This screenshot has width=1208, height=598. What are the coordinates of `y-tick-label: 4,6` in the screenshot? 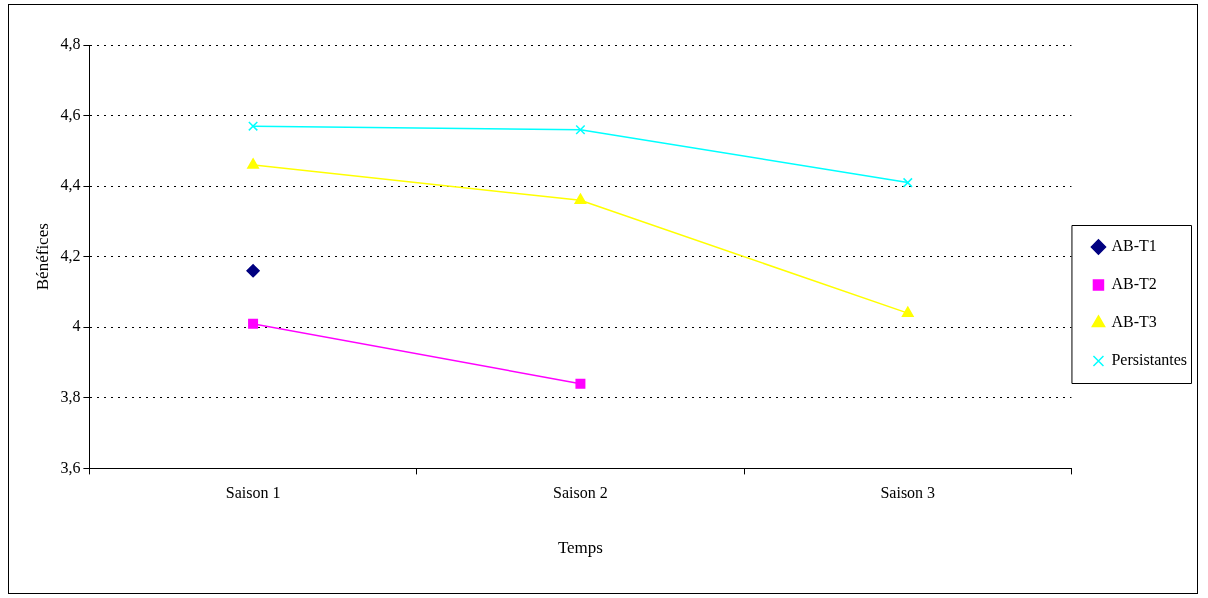 It's located at (70, 114).